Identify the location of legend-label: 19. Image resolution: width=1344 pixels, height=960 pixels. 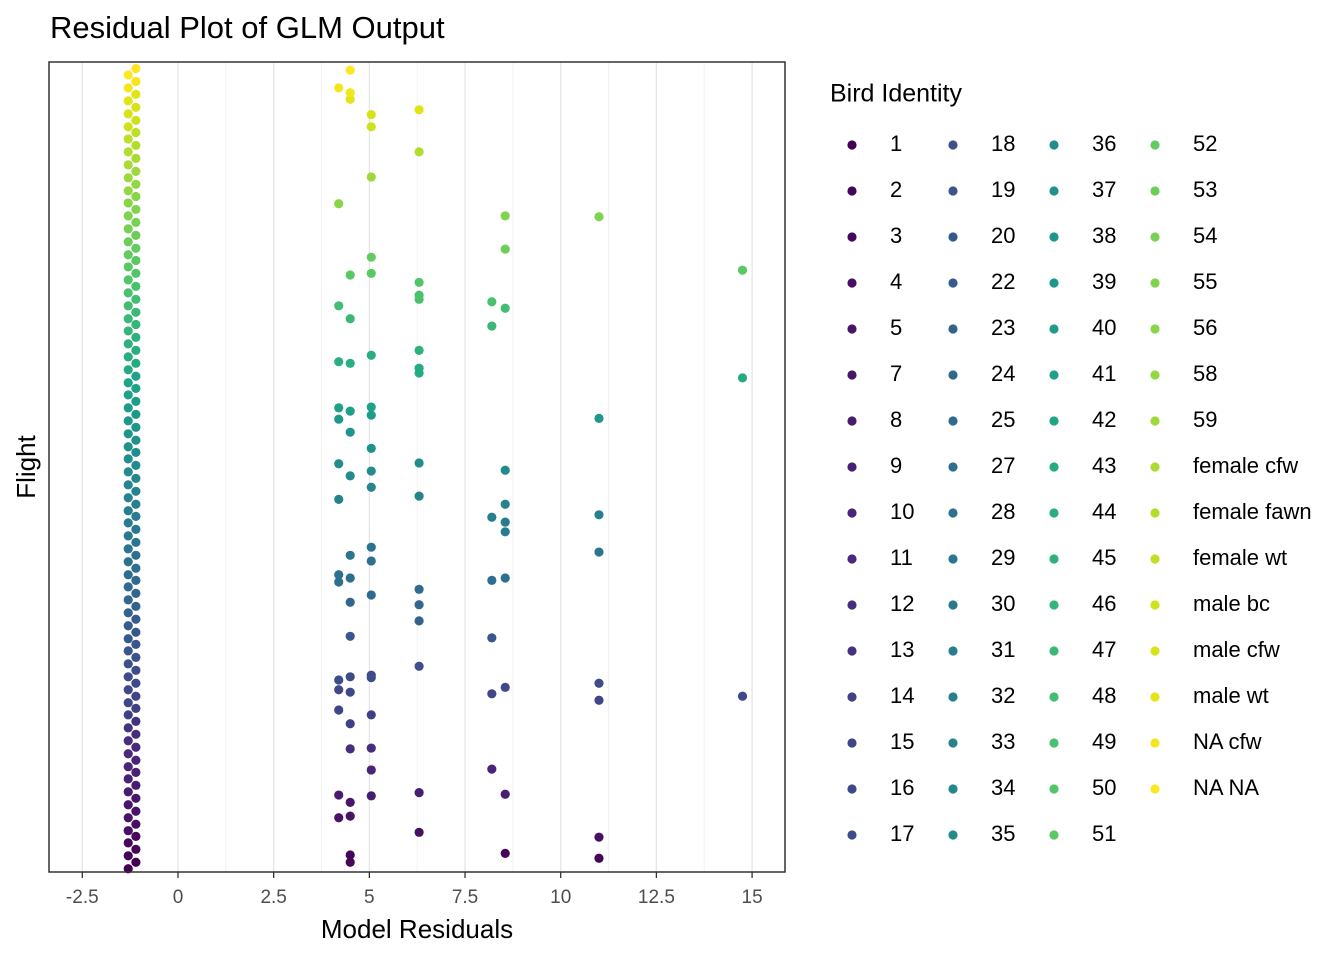
(1003, 189).